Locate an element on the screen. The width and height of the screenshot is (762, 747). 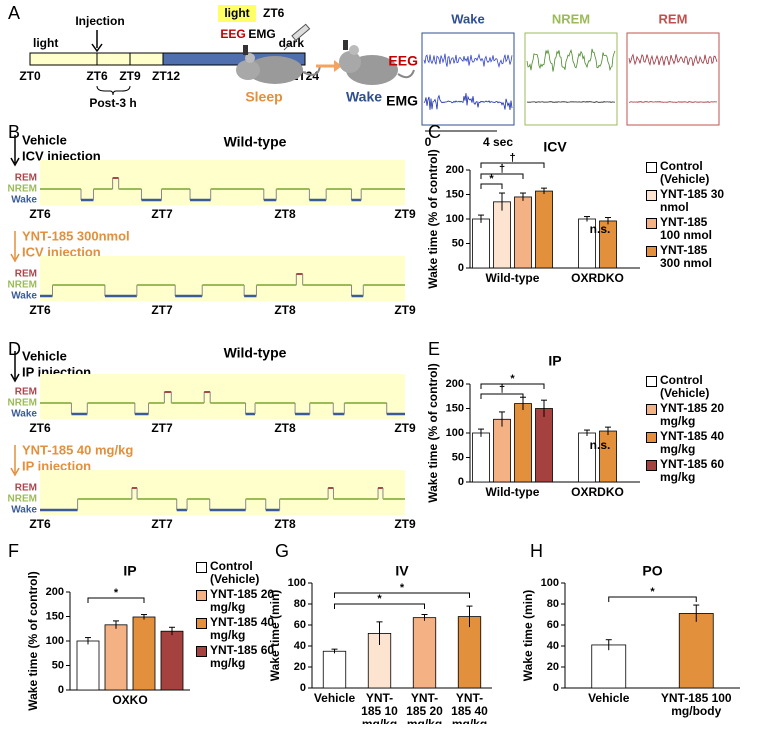
panel-label: D is located at coordinates (14, 349).